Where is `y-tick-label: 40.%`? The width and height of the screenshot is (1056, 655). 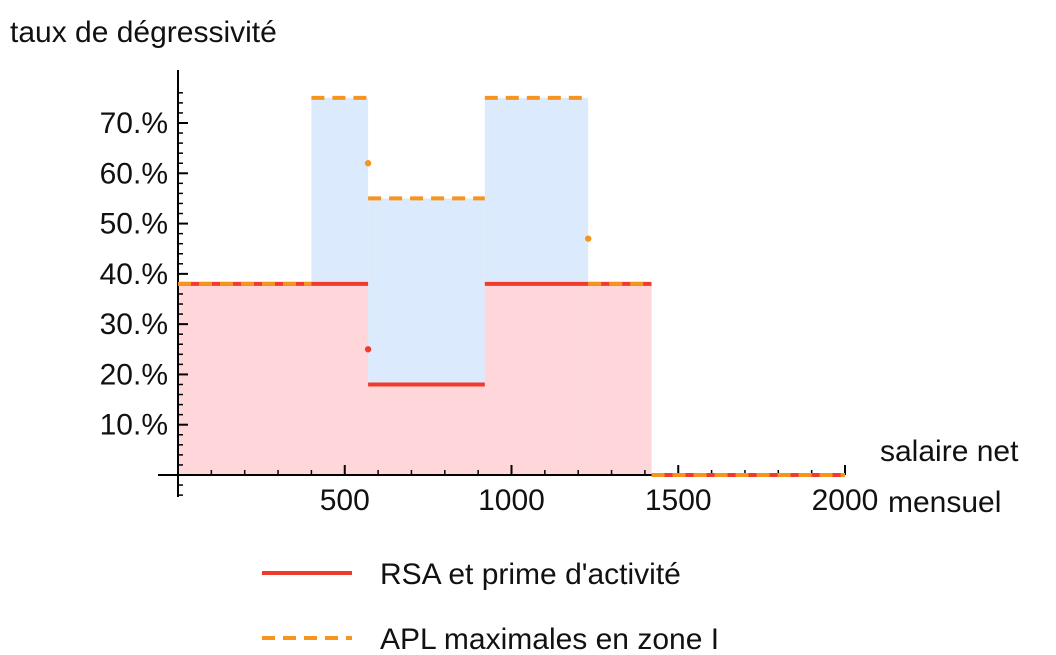 y-tick-label: 40.% is located at coordinates (134, 274).